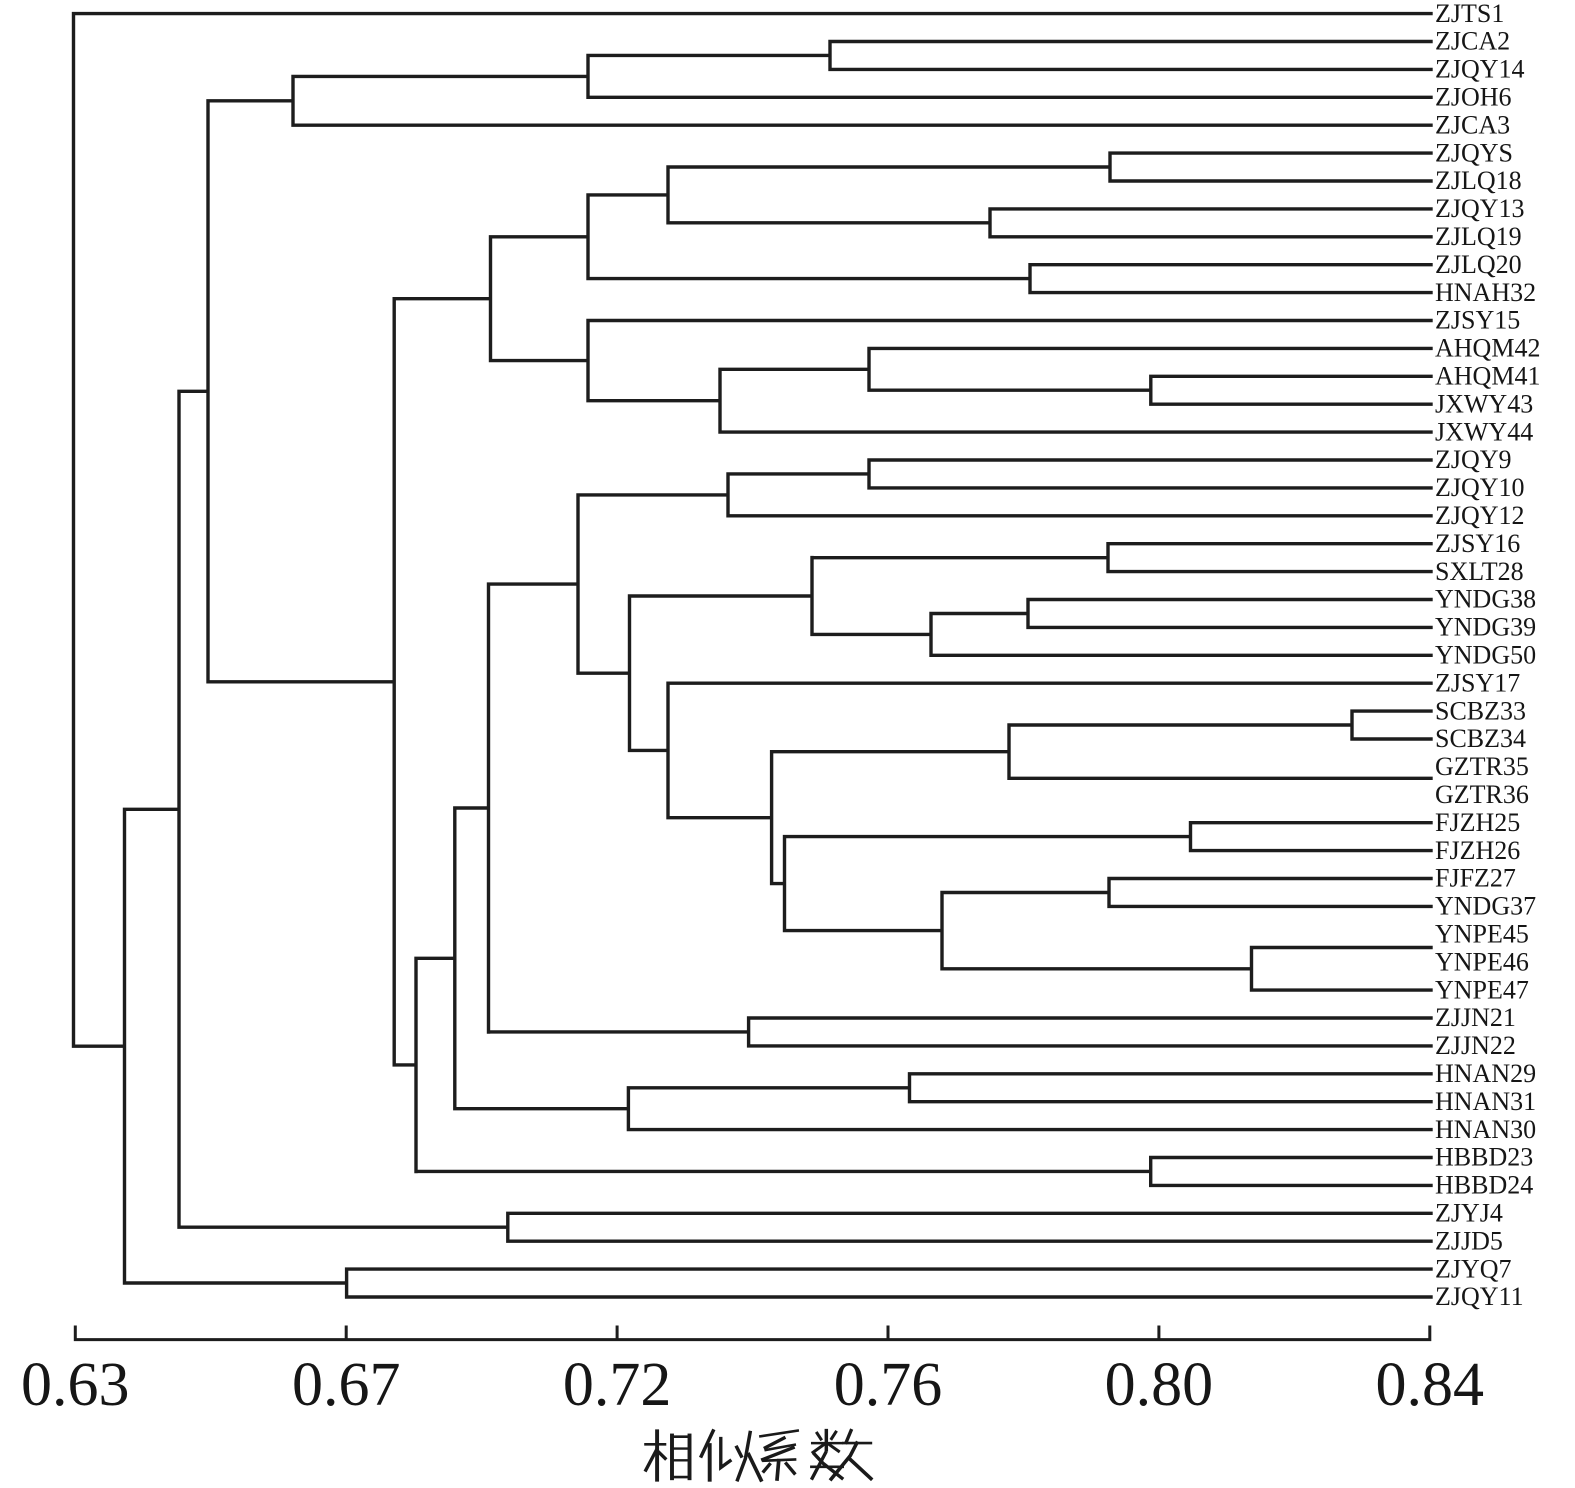 The height and width of the screenshot is (1488, 1575). What do you see at coordinates (1469, 1240) in the screenshot?
I see `svg-text: ZJJD5` at bounding box center [1469, 1240].